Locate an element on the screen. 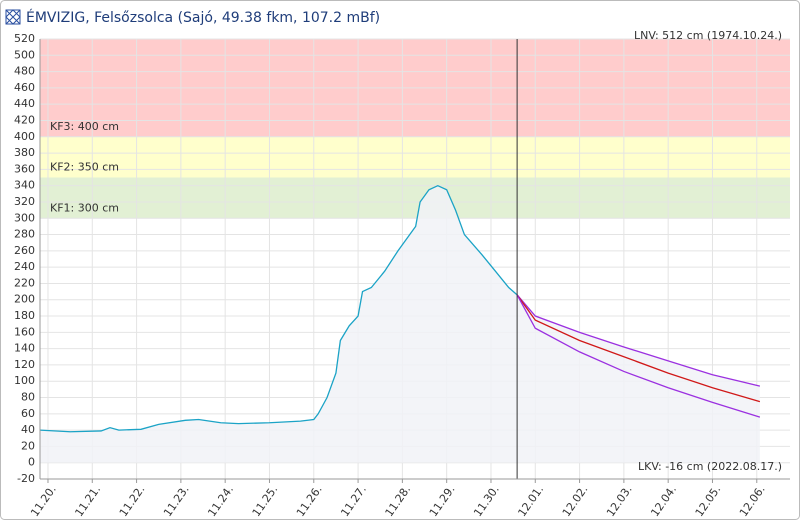 This screenshot has height=524, width=800. y-tick-label: 180 is located at coordinates (24, 315).